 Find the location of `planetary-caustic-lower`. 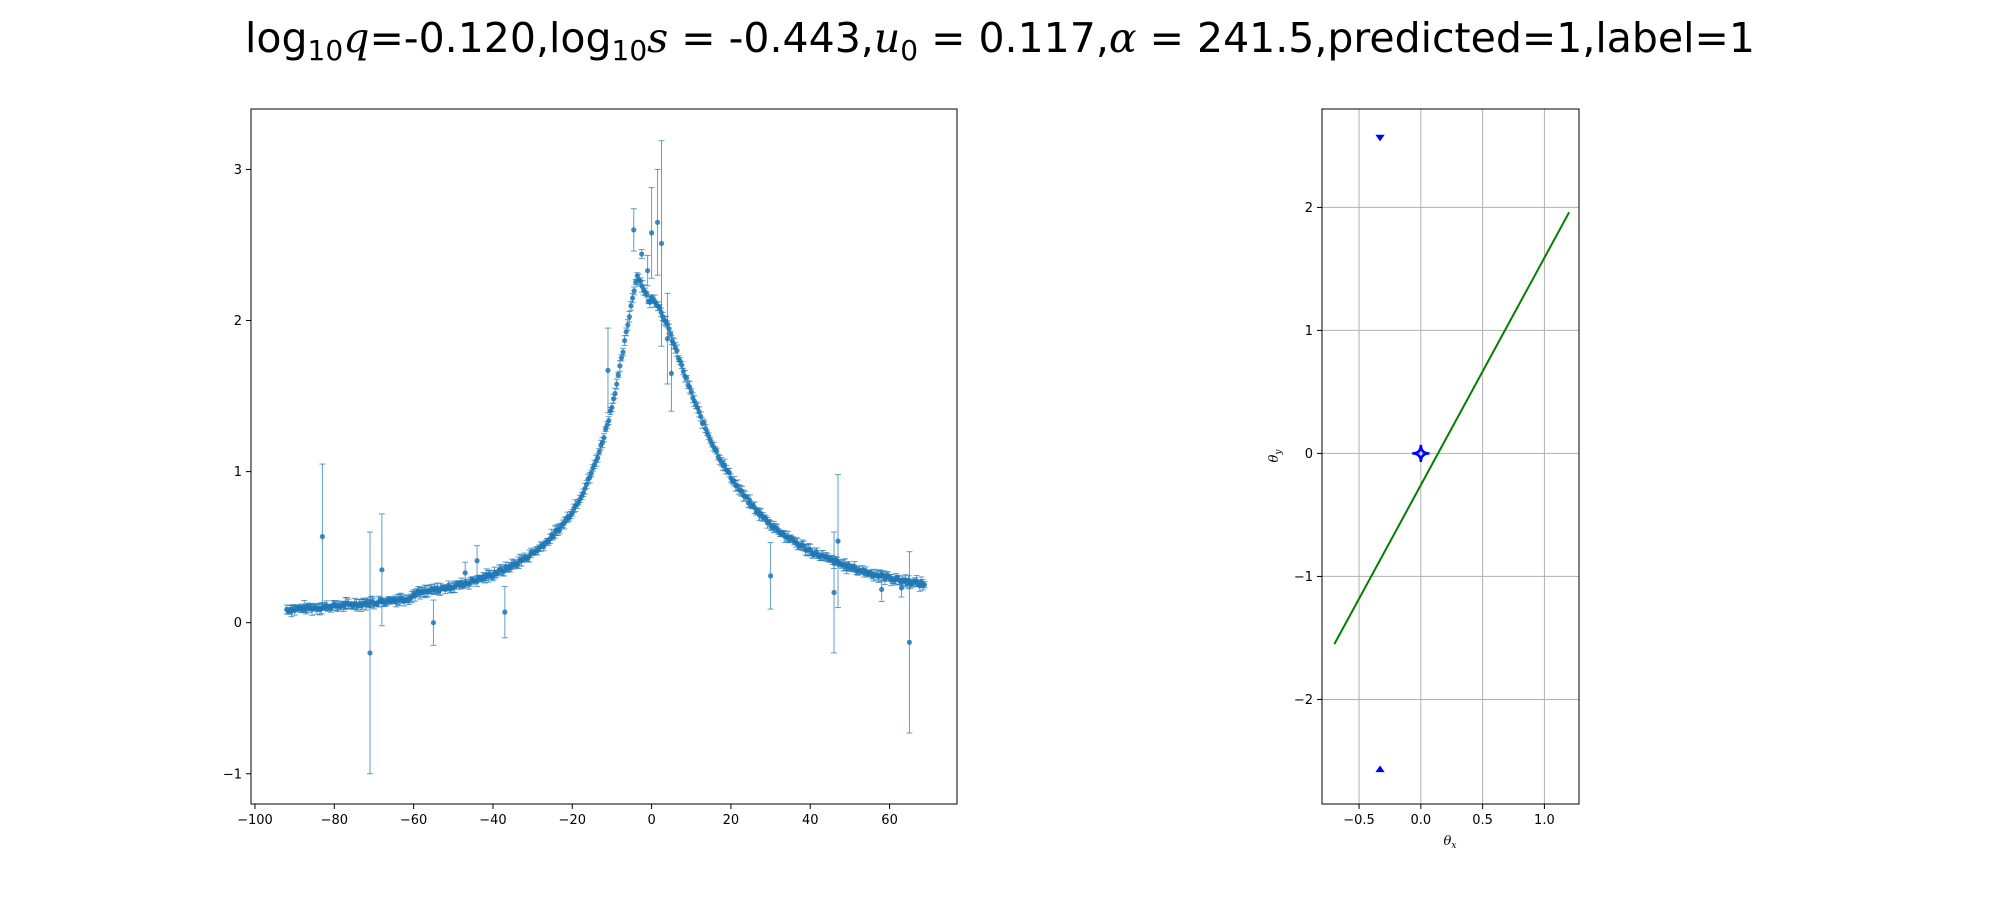

planetary-caustic-lower is located at coordinates (1380, 769).